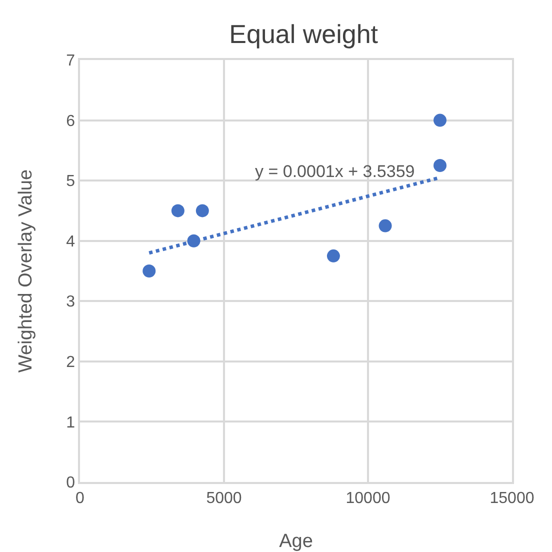 The height and width of the screenshot is (552, 552). I want to click on chart-title: Equal weight, so click(304, 34).